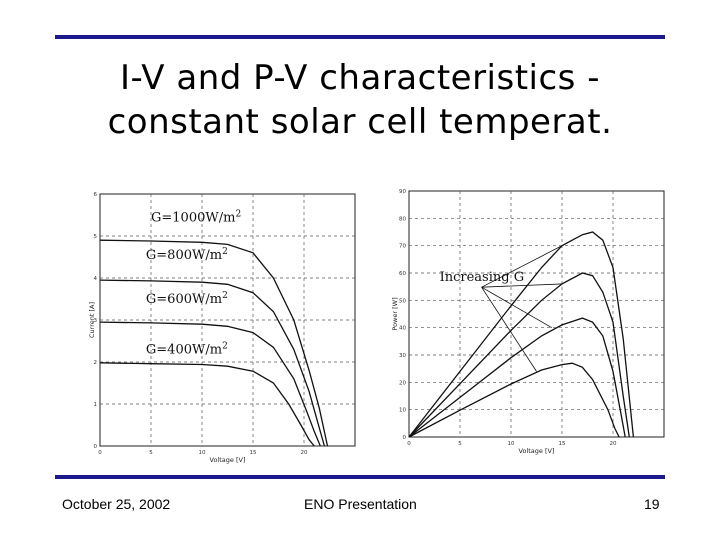  What do you see at coordinates (92, 320) in the screenshot?
I see `y-axis-label: Current [A]` at bounding box center [92, 320].